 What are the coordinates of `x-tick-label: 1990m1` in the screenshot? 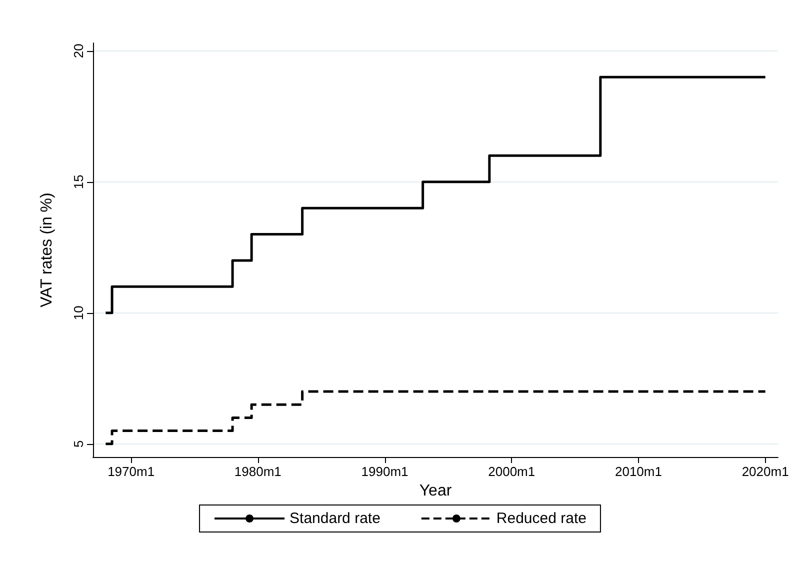 It's located at (384, 471).